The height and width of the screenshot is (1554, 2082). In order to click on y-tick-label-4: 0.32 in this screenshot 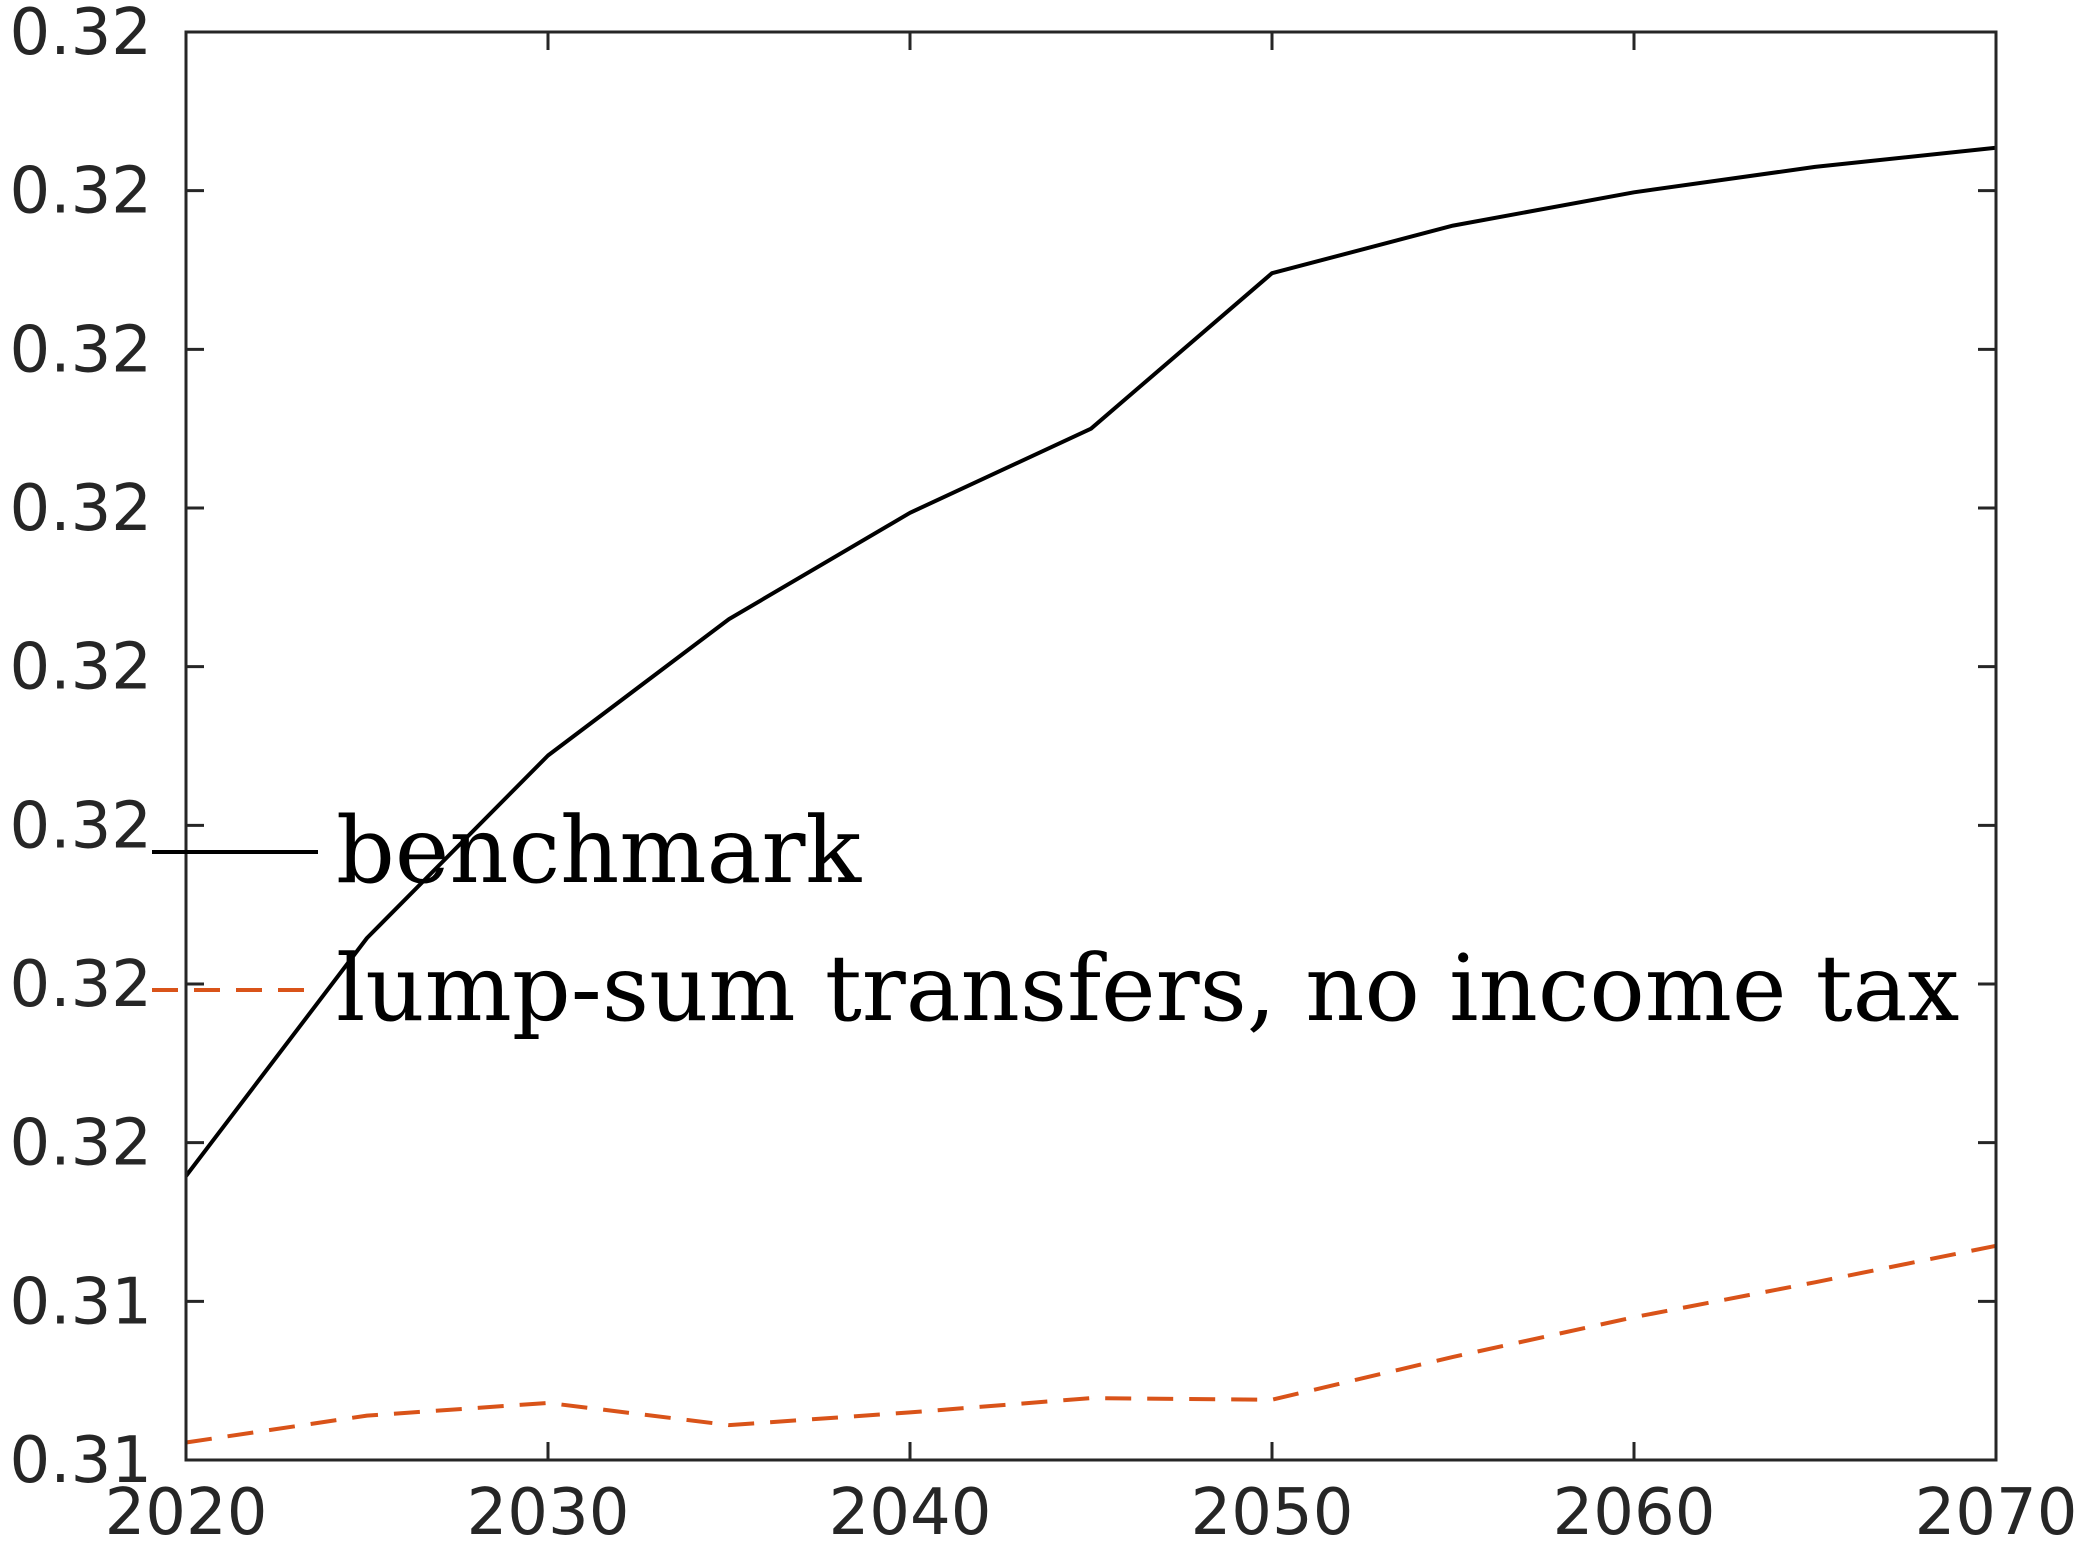, I will do `click(81, 826)`.